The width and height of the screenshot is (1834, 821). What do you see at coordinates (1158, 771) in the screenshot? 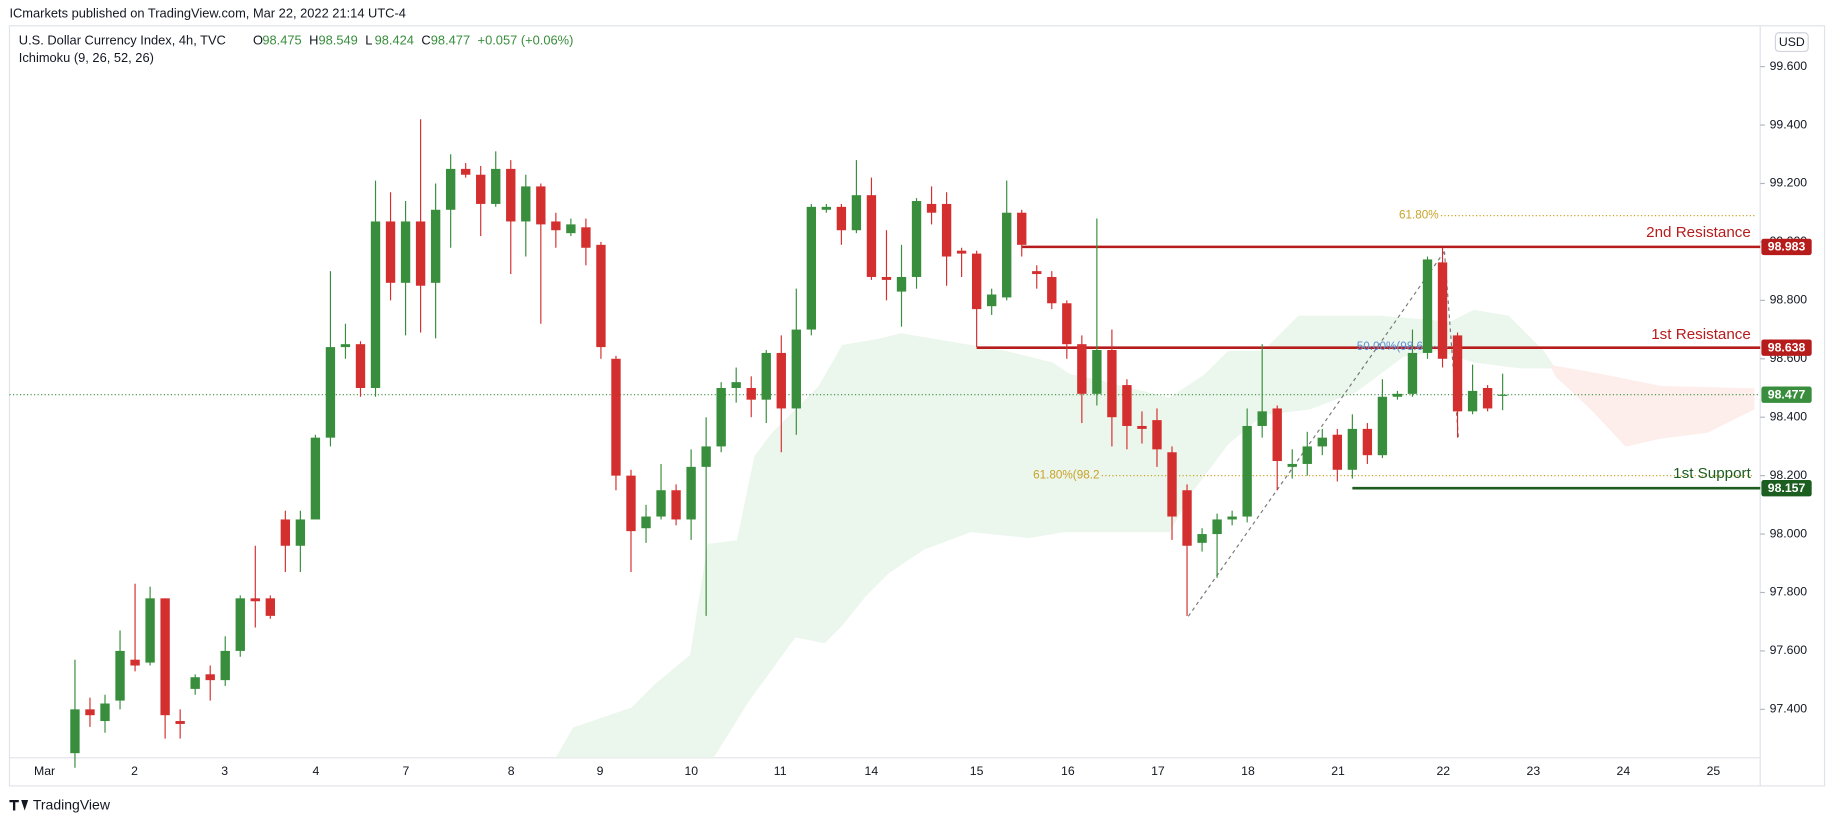
I see `x-tick-label: 17` at bounding box center [1158, 771].